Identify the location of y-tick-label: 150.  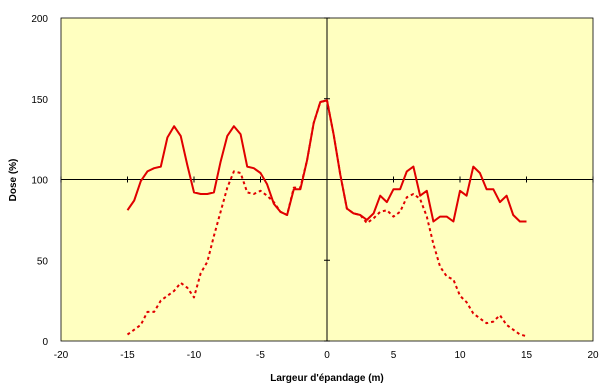
(39, 100).